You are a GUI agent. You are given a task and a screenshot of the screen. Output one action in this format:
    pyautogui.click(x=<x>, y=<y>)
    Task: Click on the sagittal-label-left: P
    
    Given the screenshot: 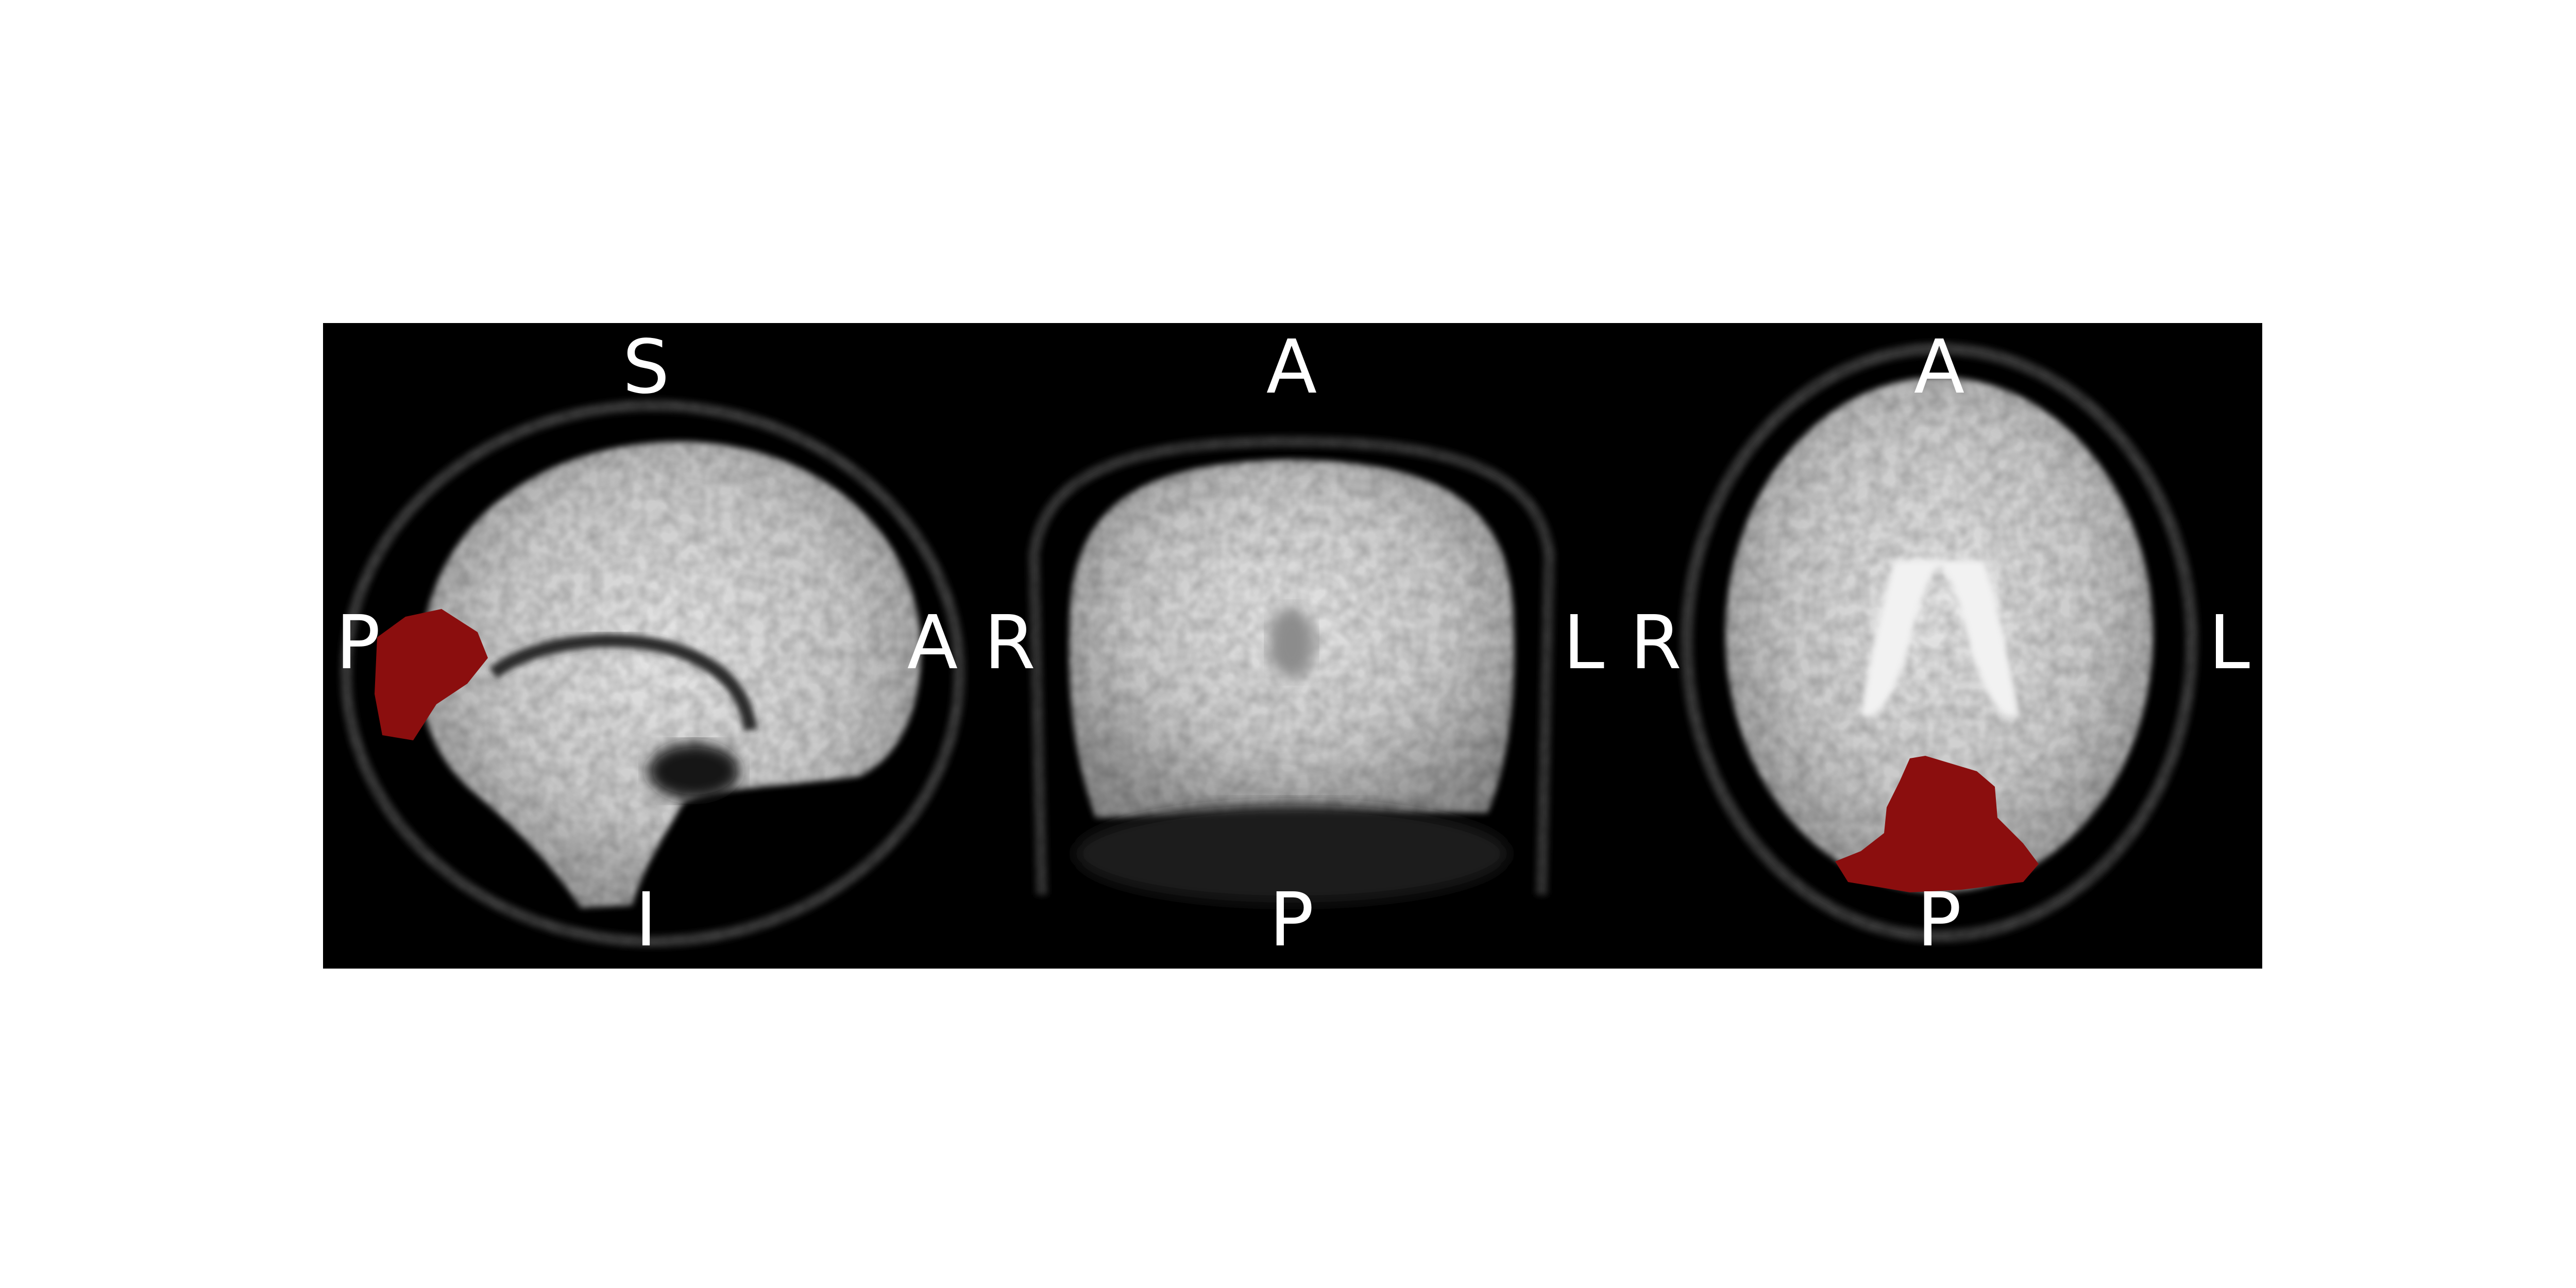 What is the action you would take?
    pyautogui.click(x=358, y=642)
    